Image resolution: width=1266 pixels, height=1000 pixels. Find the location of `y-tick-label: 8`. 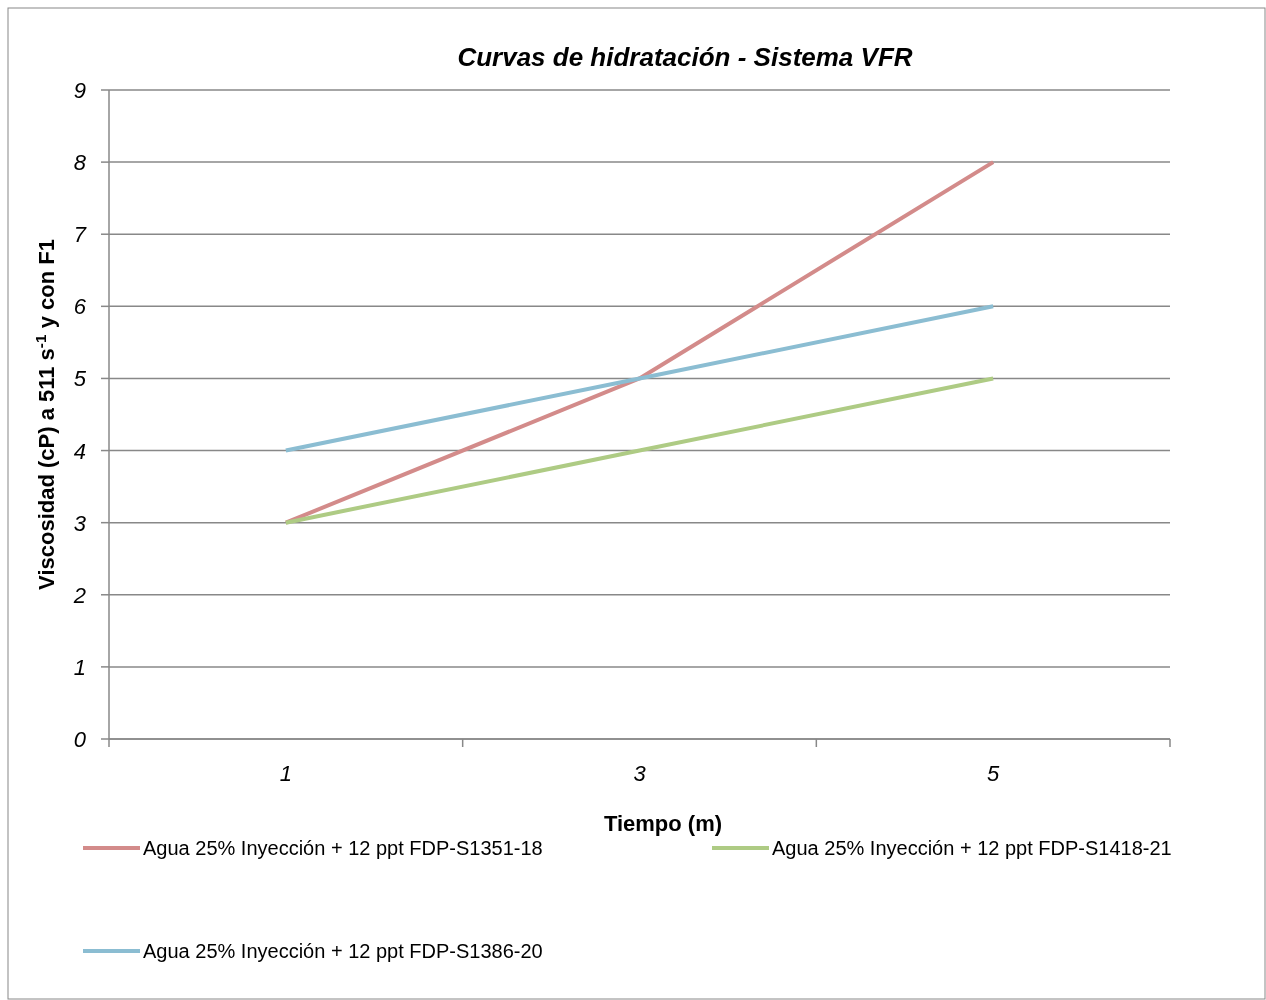

y-tick-label: 8 is located at coordinates (80, 163).